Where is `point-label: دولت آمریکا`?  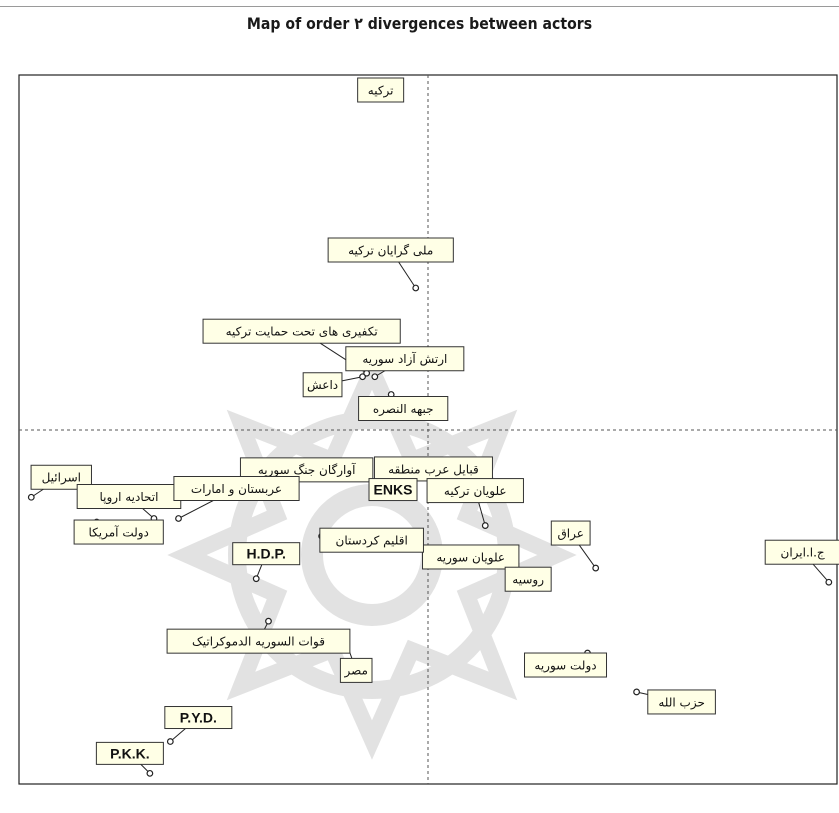
point-label: دولت آمریکا is located at coordinates (119, 532).